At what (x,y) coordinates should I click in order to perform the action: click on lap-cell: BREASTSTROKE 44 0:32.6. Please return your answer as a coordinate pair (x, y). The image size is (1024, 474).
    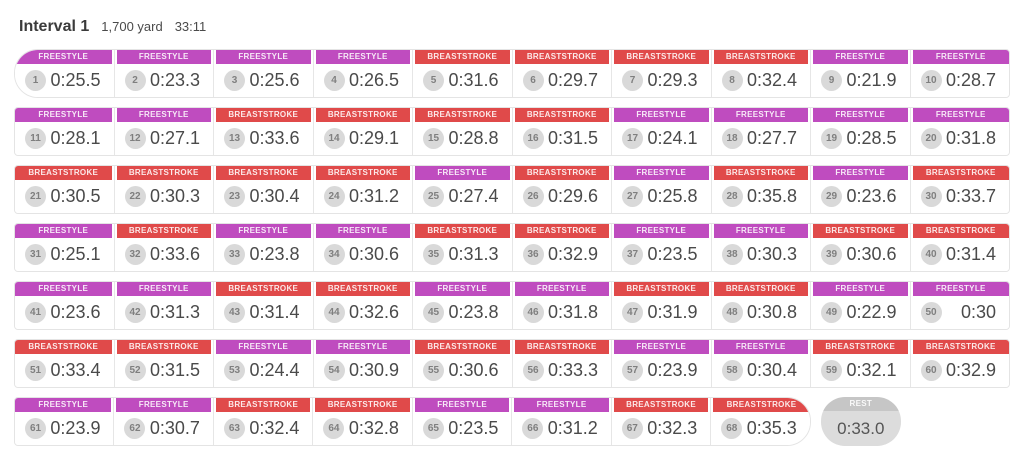
    Looking at the image, I should click on (363, 305).